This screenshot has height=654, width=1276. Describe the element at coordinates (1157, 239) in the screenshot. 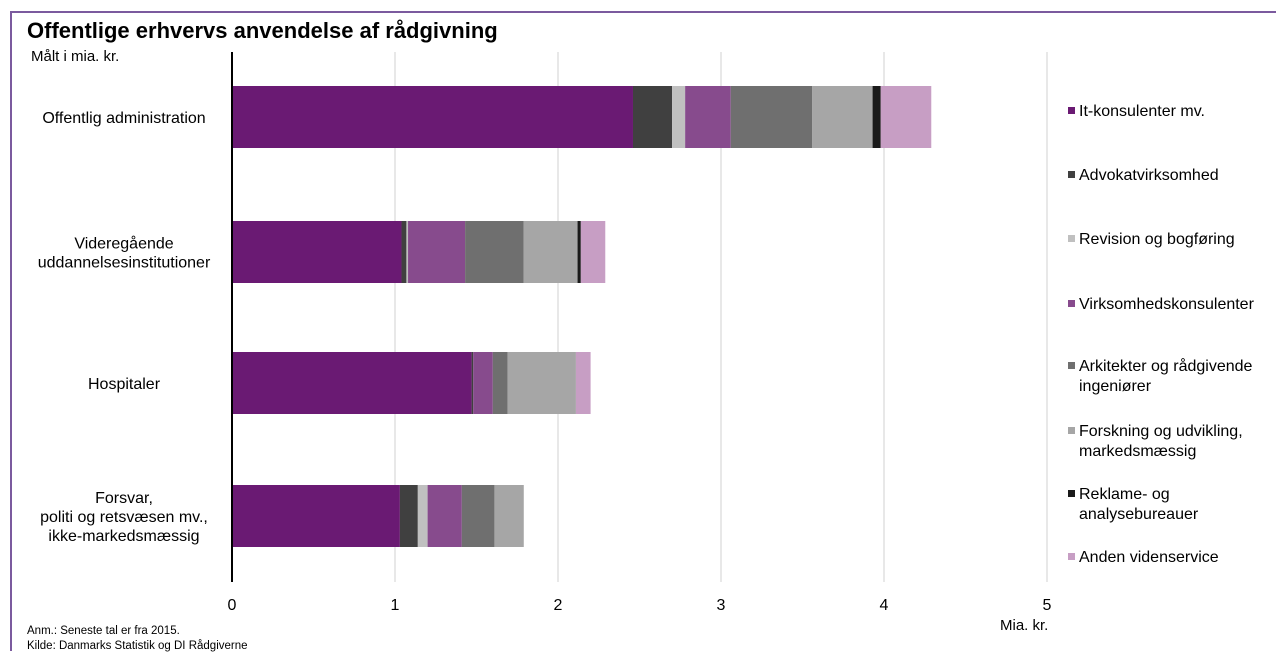

I see `legend-label: Revision og bogføring` at that location.